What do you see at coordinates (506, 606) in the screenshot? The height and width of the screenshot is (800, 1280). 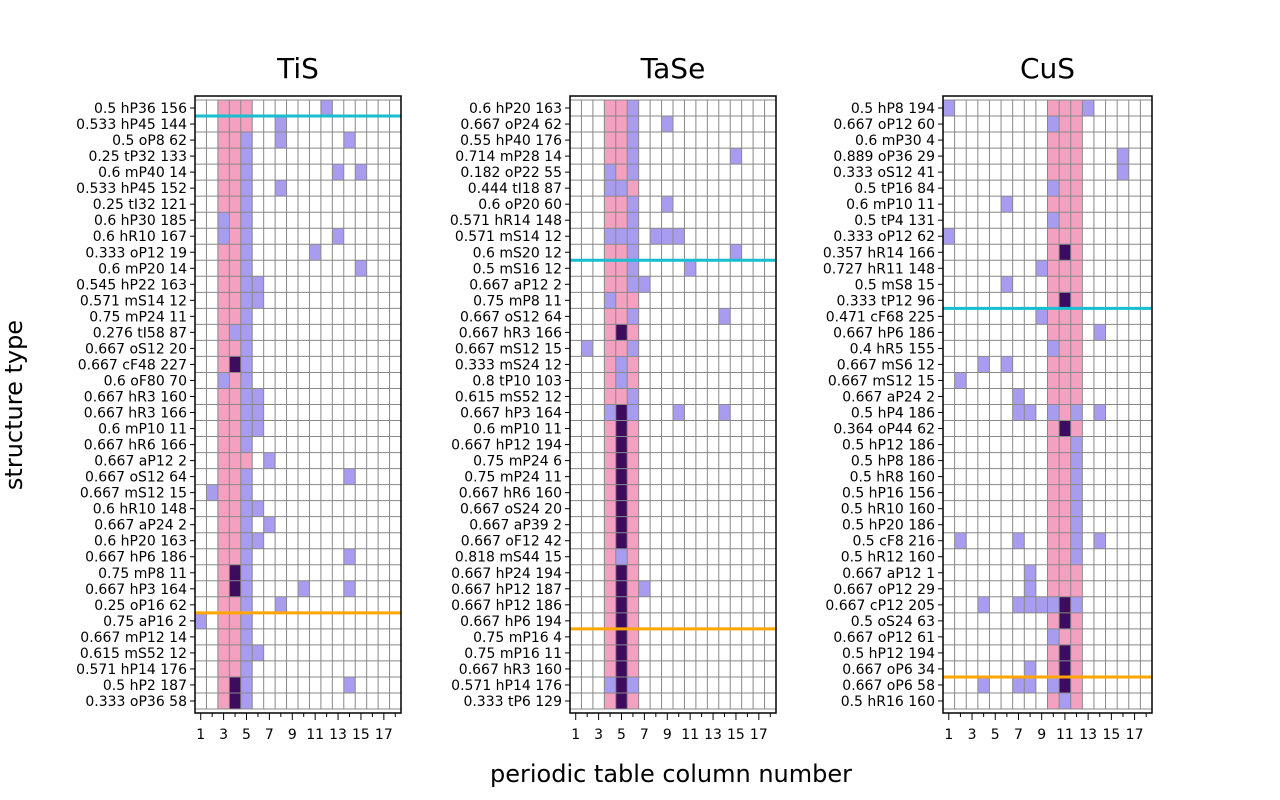 I see `row-label: 0.667 hP12 186` at bounding box center [506, 606].